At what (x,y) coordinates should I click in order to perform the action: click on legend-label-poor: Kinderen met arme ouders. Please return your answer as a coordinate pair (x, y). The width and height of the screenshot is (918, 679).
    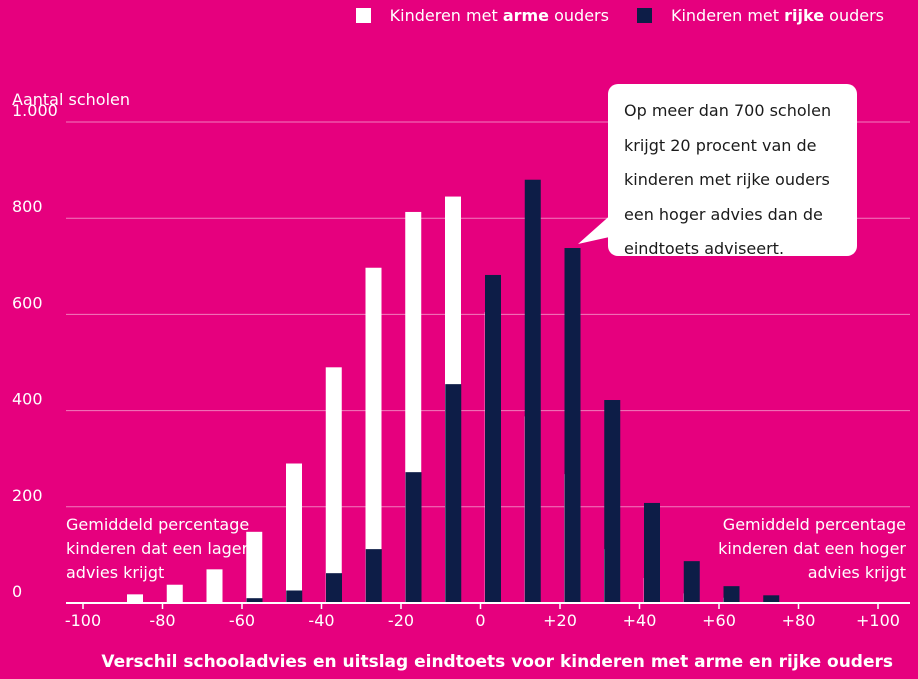
    Looking at the image, I should click on (499, 15).